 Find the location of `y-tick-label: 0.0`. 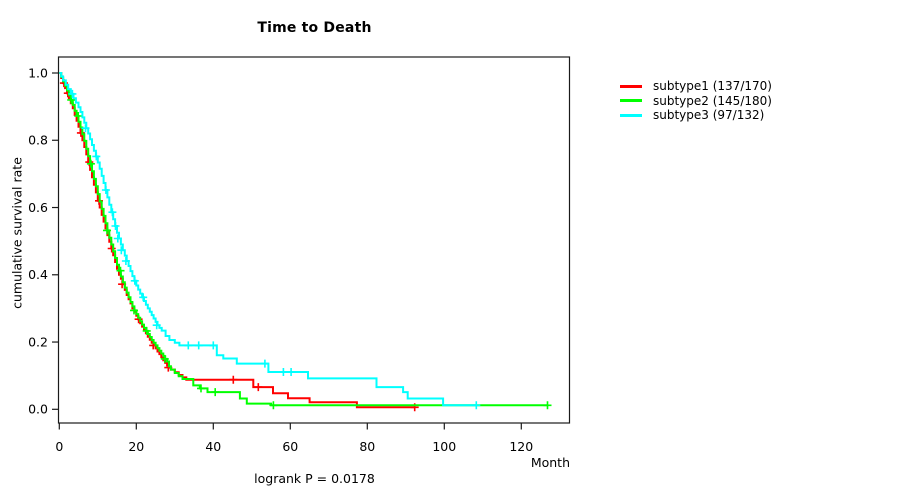

y-tick-label: 0.0 is located at coordinates (38, 409).